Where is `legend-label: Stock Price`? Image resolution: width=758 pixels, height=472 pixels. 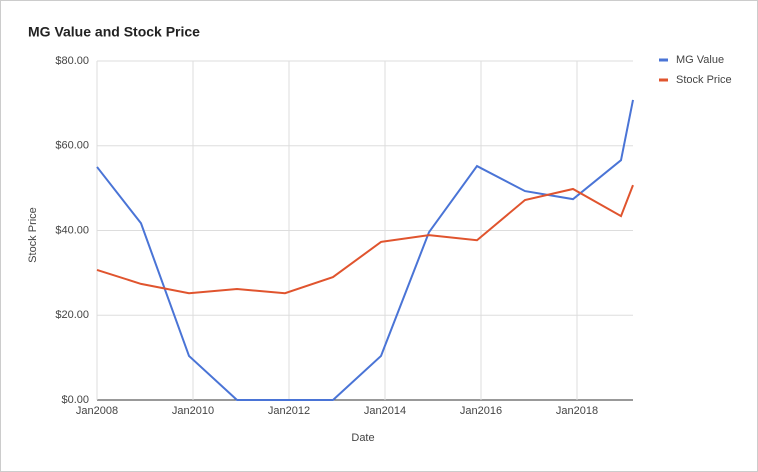
legend-label: Stock Price is located at coordinates (704, 80).